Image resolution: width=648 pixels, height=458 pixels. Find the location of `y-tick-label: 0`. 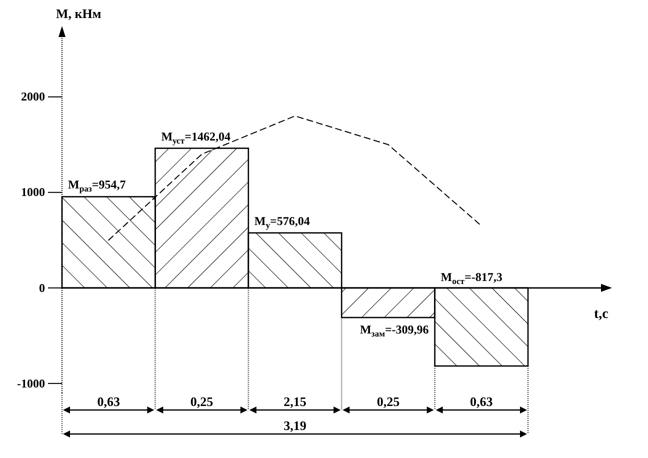

y-tick-label: 0 is located at coordinates (42, 287).